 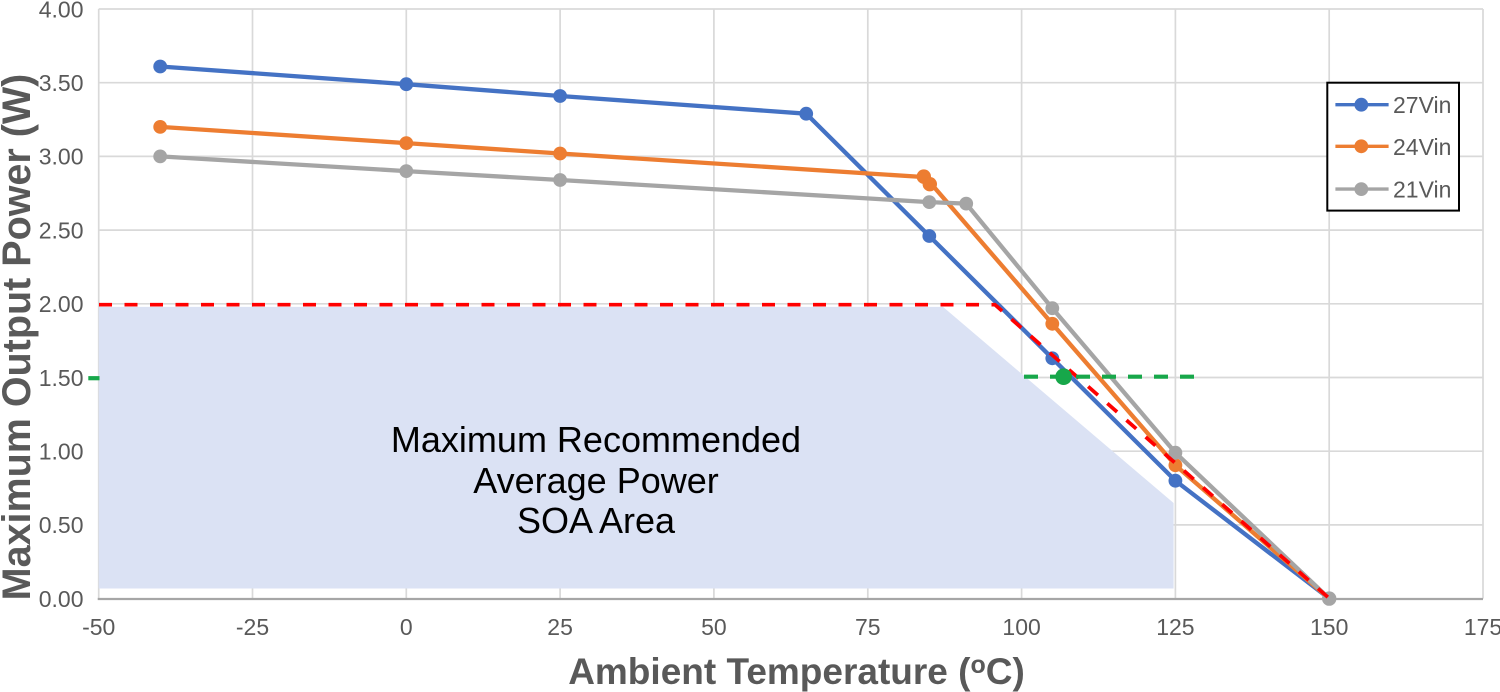 What do you see at coordinates (61, 599) in the screenshot?
I see `svg-text: 0.00` at bounding box center [61, 599].